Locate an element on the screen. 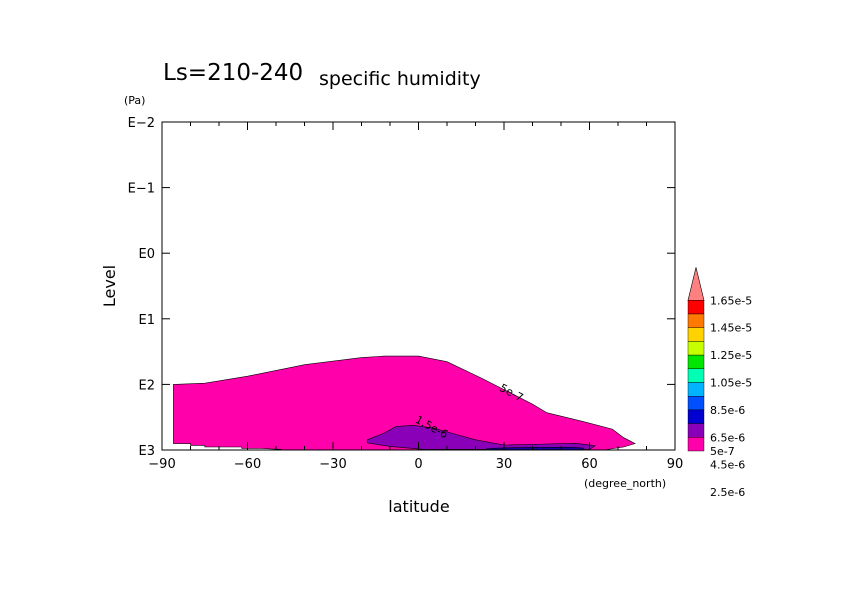 This screenshot has width=842, height=595. chart-title-main: Ls=210-240 is located at coordinates (233, 73).